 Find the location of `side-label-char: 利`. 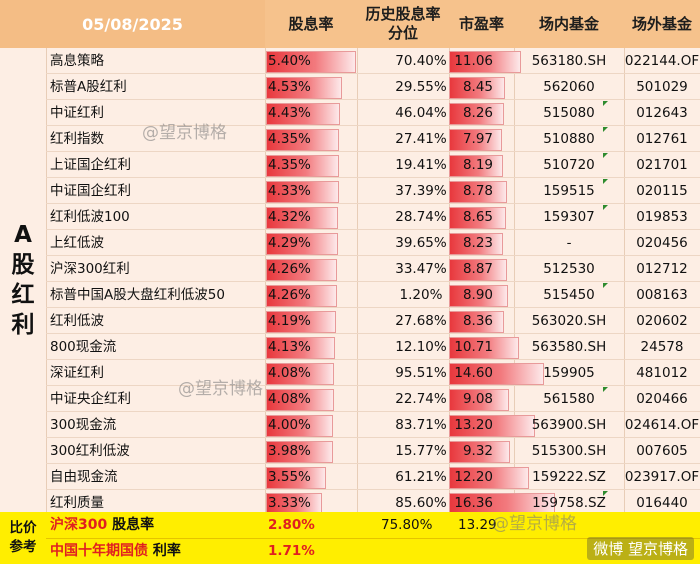

side-label-char: 利 is located at coordinates (23, 325).